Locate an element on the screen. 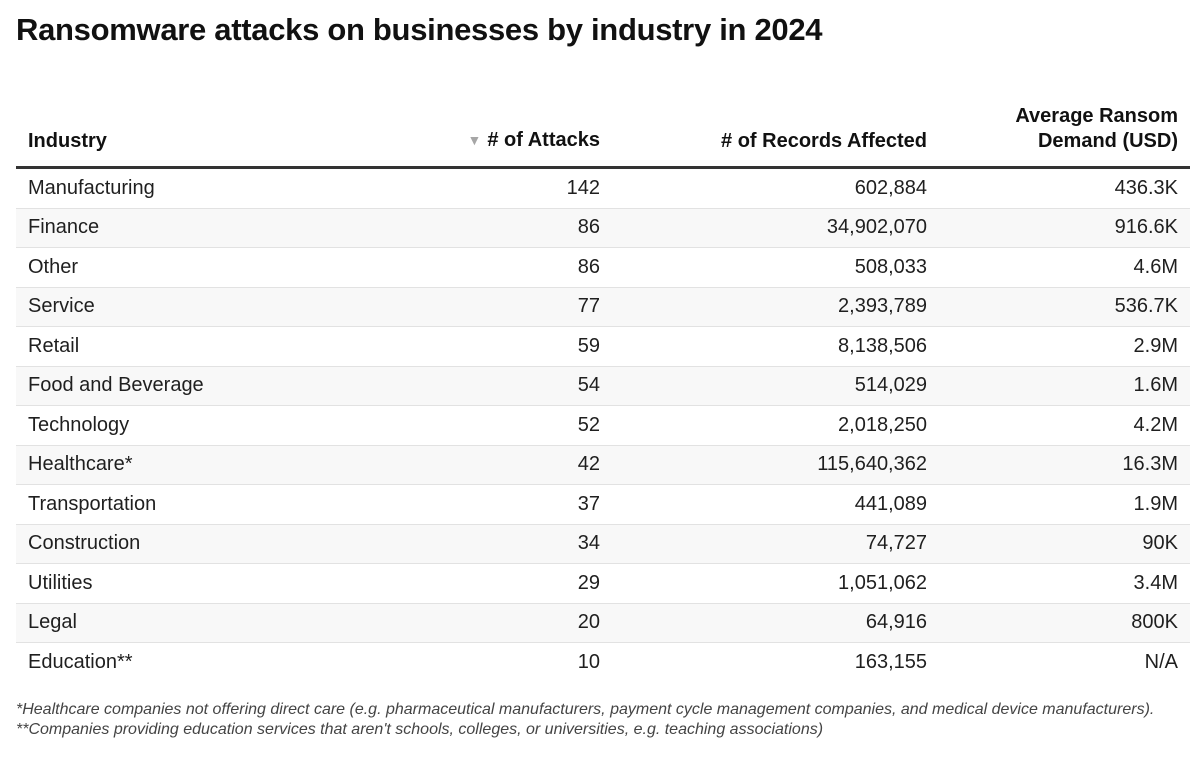  table-row: Manufacturing 142 602,884 436.3K is located at coordinates (603, 188).